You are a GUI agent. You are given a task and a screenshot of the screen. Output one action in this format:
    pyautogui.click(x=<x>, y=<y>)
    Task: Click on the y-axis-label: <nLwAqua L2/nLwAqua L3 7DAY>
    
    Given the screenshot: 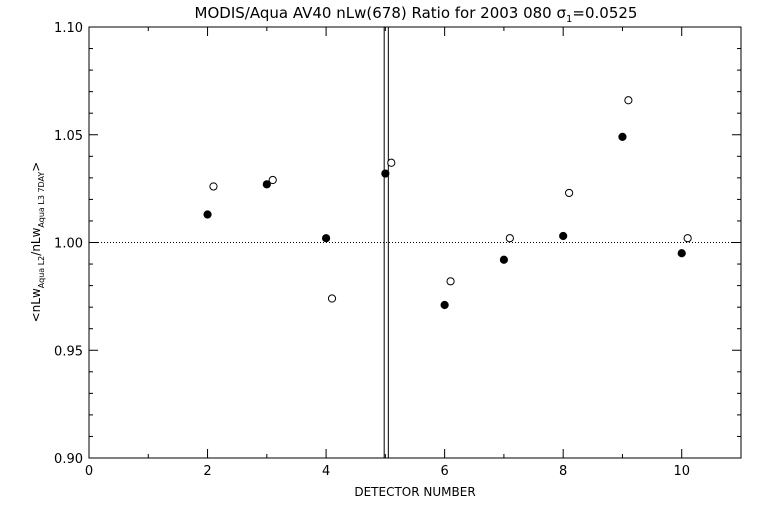 What is the action you would take?
    pyautogui.click(x=37, y=242)
    